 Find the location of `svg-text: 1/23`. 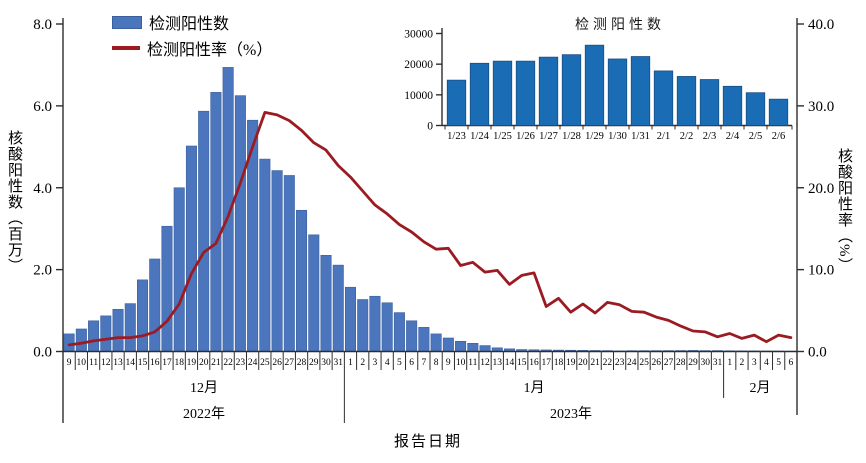

svg-text: 1/23 is located at coordinates (456, 136).